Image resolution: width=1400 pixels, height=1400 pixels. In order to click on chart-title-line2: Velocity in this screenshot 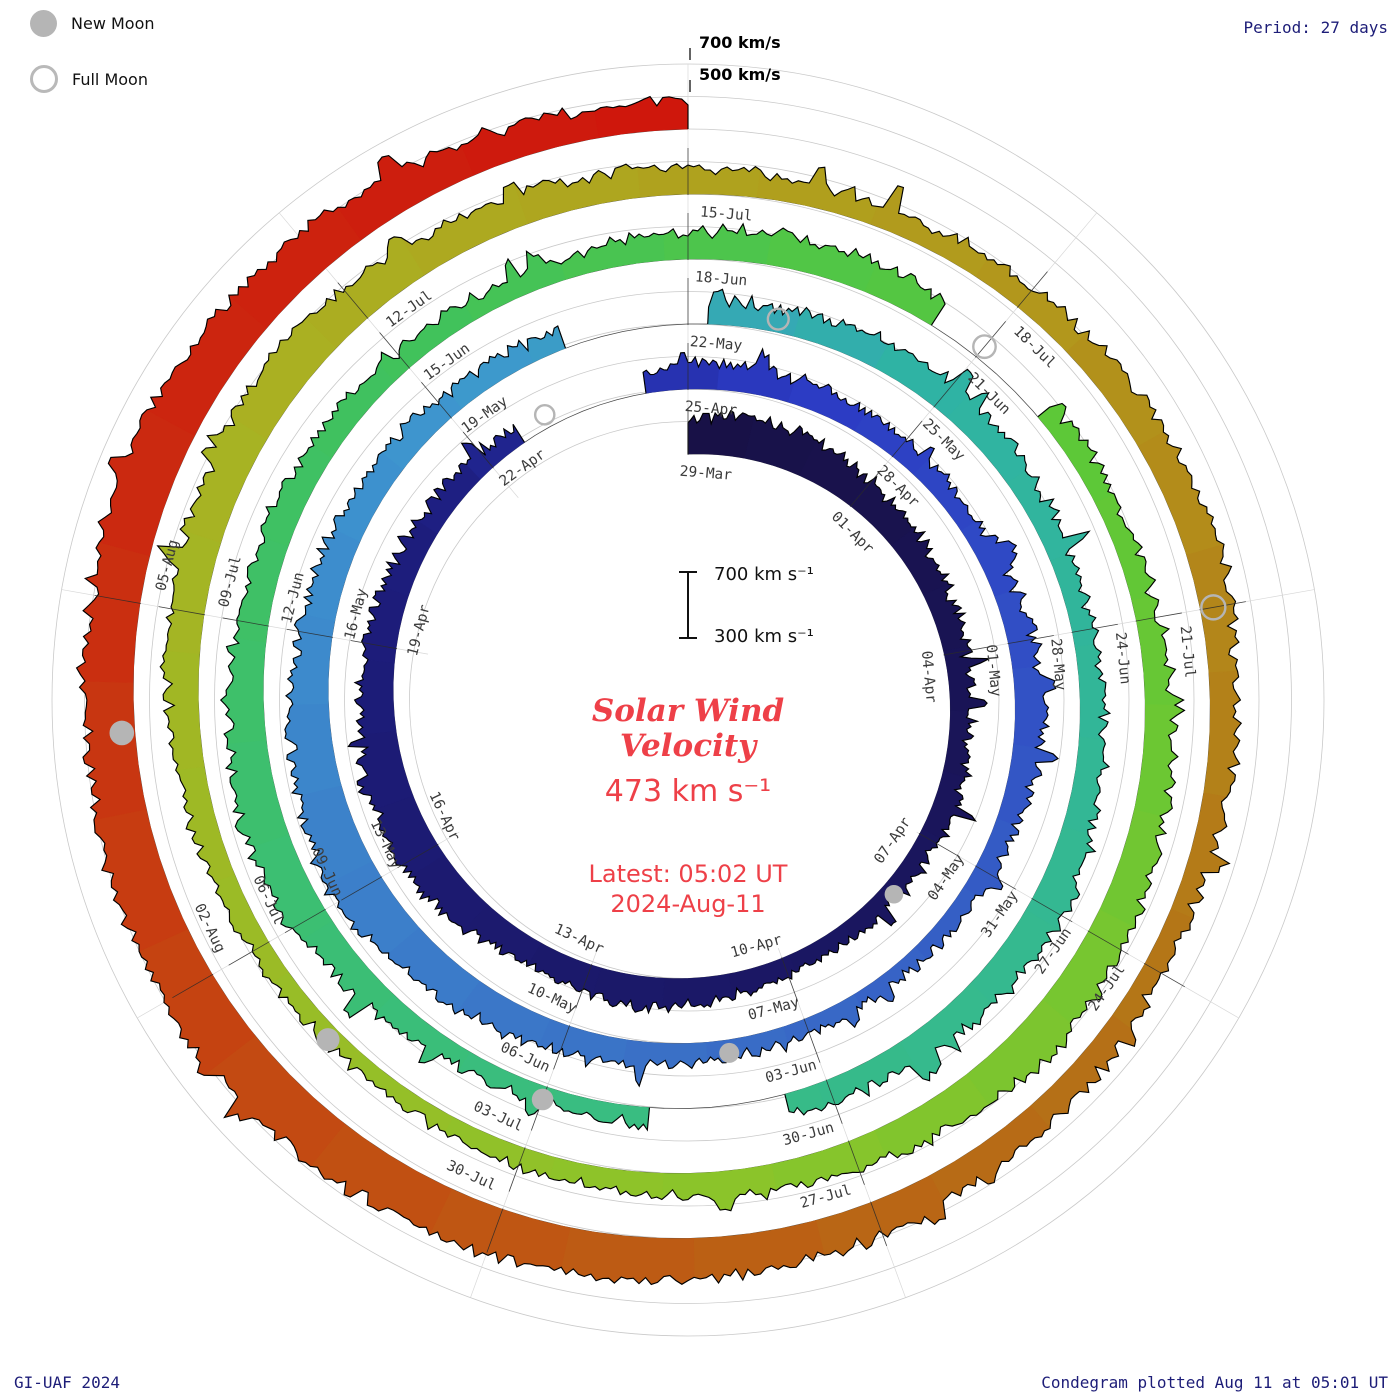, I will do `click(688, 746)`.